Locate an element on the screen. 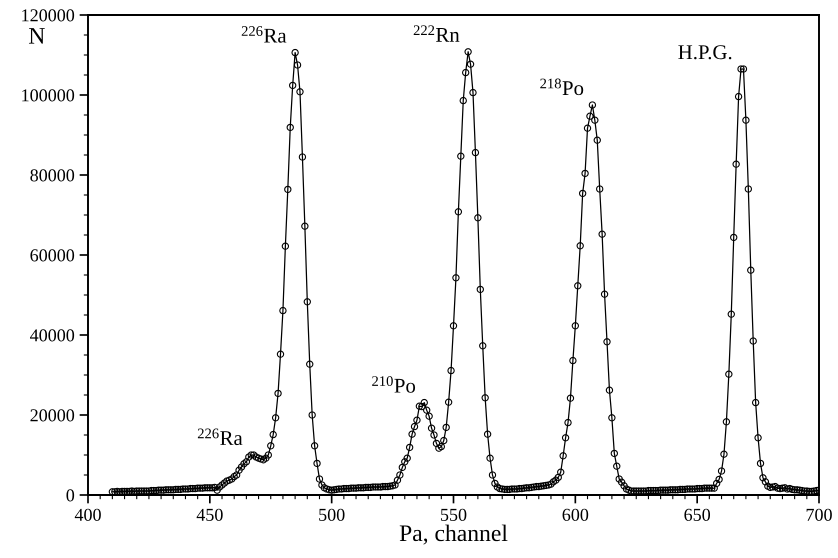 Image resolution: width=838 pixels, height=558 pixels. y-axis-title: N is located at coordinates (36, 36).